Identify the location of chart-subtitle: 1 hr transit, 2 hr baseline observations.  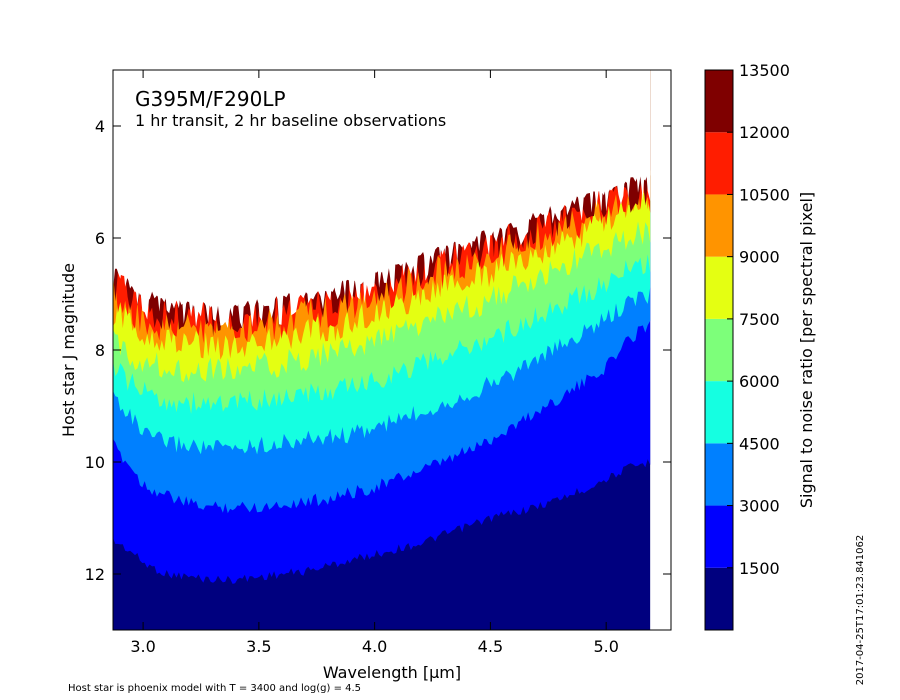
(290, 120).